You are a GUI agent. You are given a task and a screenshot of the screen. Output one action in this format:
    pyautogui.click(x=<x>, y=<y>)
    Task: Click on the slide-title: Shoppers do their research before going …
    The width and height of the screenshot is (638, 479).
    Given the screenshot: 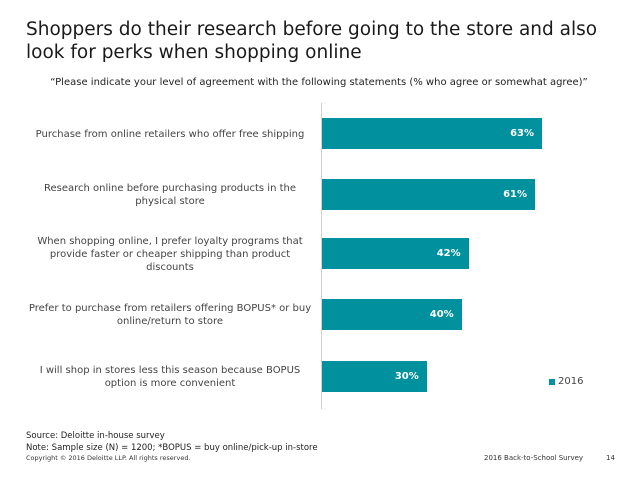 What is the action you would take?
    pyautogui.click(x=312, y=41)
    